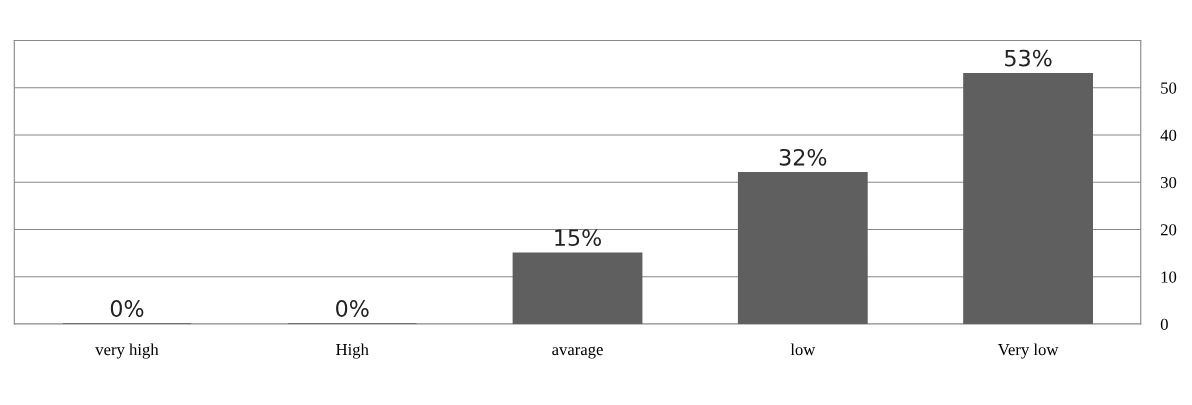  I want to click on y-tick-label: 30, so click(1168, 182).